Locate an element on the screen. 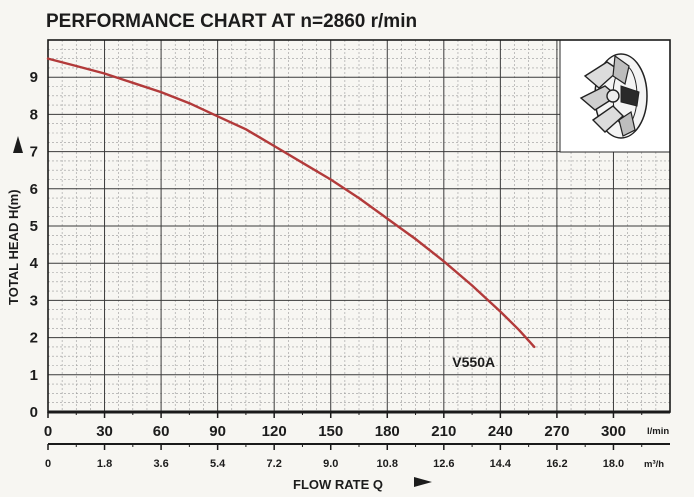 The image size is (694, 497). chart-title: PERFORMANCE CHART AT n=2860 r/min is located at coordinates (231, 21).